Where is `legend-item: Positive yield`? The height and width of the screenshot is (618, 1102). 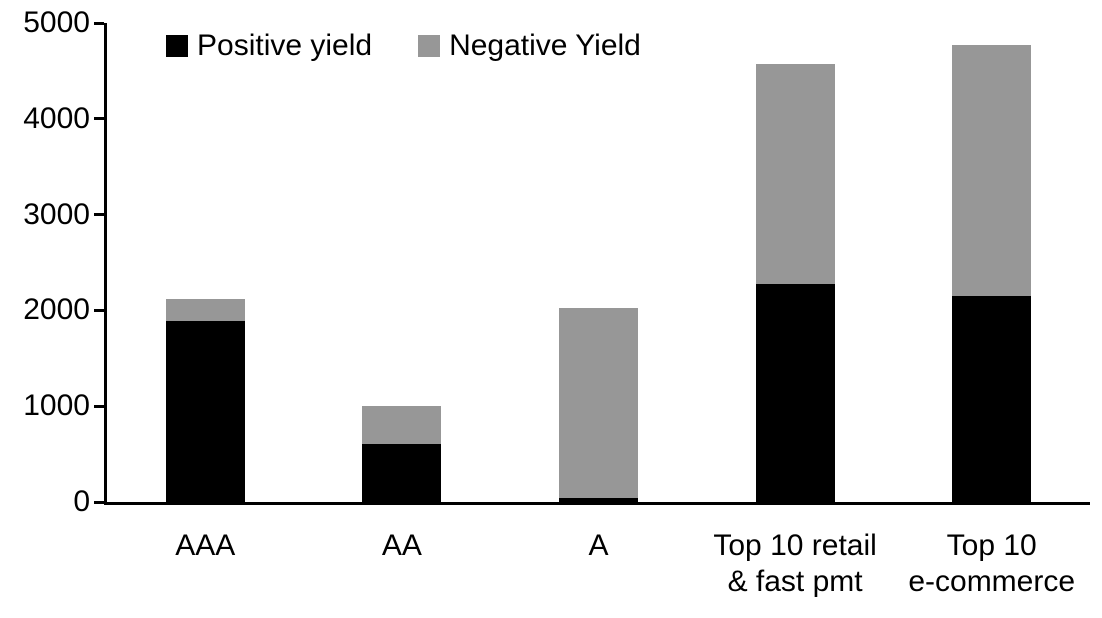 legend-item: Positive yield is located at coordinates (269, 46).